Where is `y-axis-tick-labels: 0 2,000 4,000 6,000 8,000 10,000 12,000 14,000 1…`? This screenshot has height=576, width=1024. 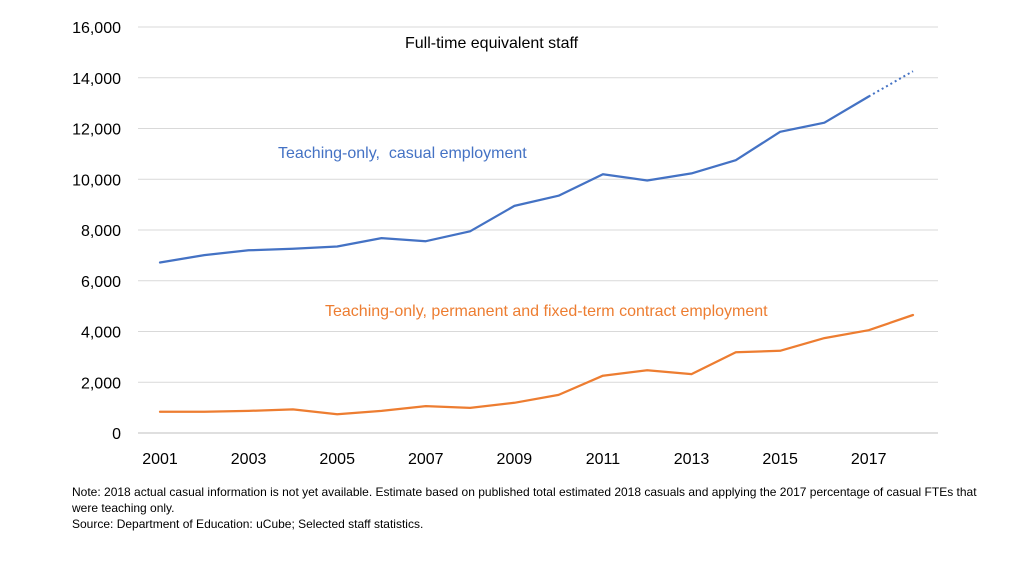
y-axis-tick-labels: 0 2,000 4,000 6,000 8,000 10,000 12,000 14,000 1… is located at coordinates (96, 231).